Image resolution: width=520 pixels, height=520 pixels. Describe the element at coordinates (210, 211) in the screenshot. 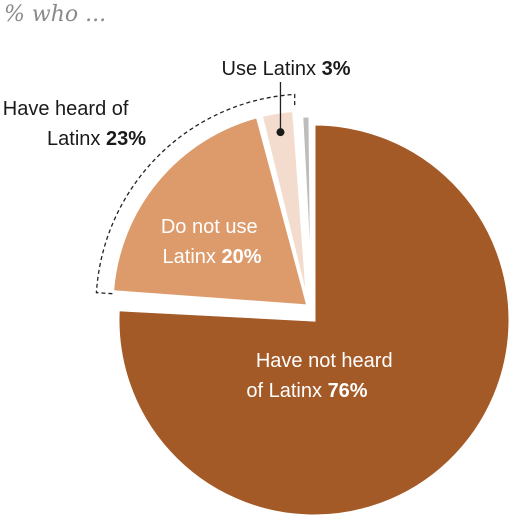

I see `pie-slice-do-not-use-latinx` at that location.